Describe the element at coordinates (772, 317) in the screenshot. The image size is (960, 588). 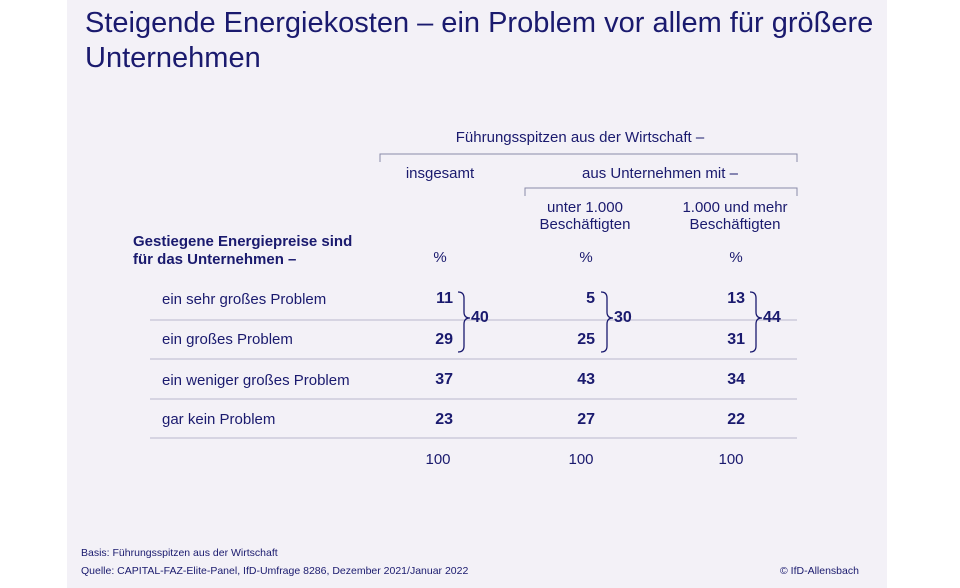
I see `bracket-sum: 44` at that location.